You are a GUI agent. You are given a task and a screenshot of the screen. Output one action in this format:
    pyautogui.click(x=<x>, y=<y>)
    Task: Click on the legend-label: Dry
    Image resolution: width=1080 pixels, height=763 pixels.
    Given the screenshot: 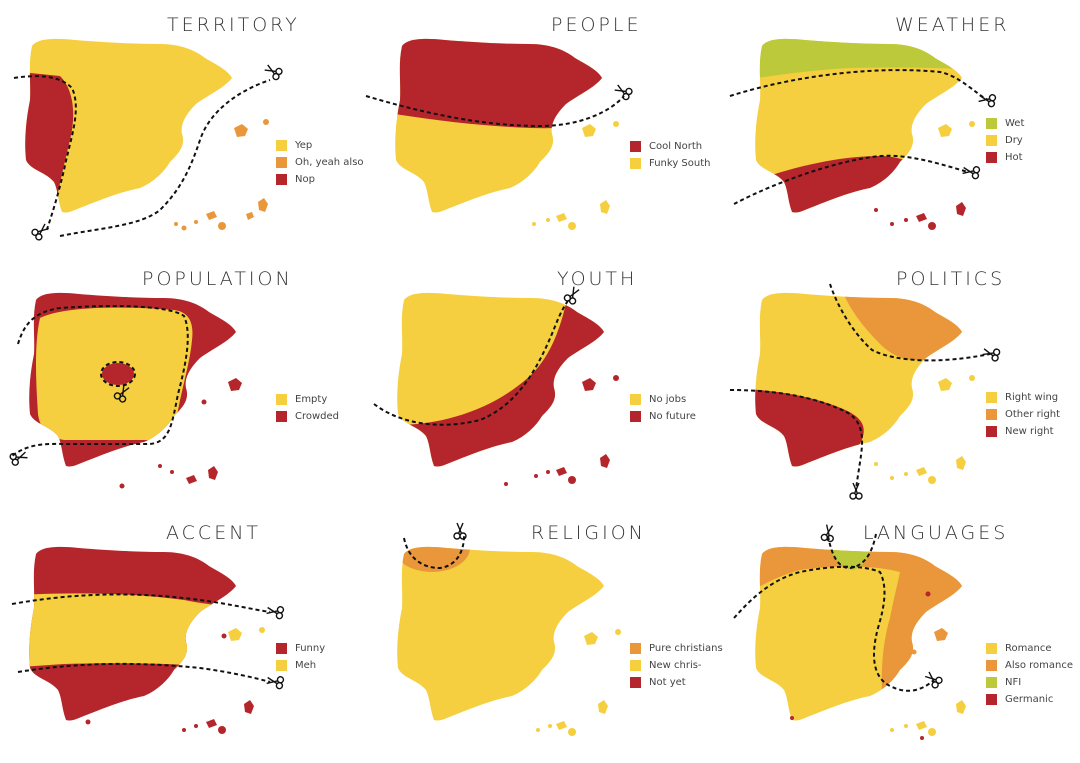 What is the action you would take?
    pyautogui.click(x=1014, y=140)
    